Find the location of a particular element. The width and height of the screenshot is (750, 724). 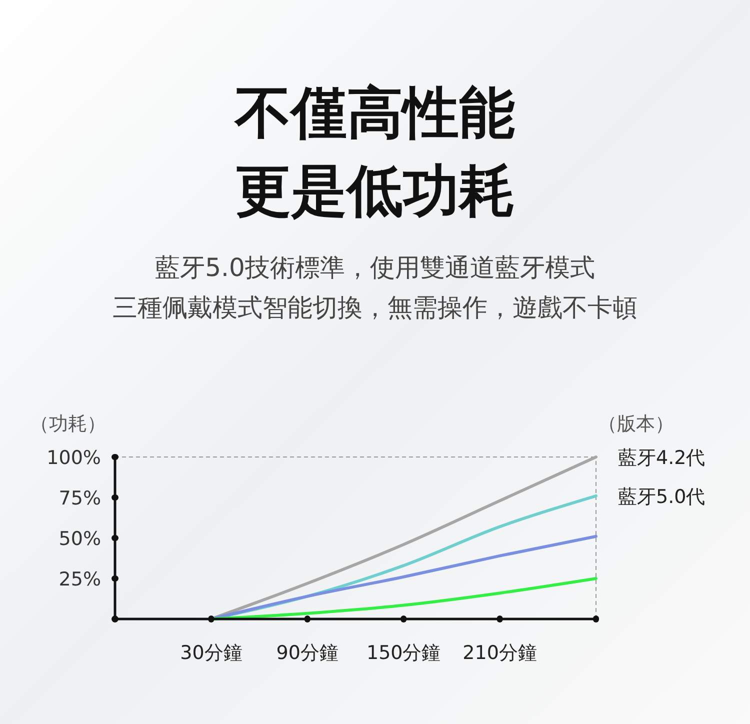

y-tick-label: 50% is located at coordinates (79, 539).